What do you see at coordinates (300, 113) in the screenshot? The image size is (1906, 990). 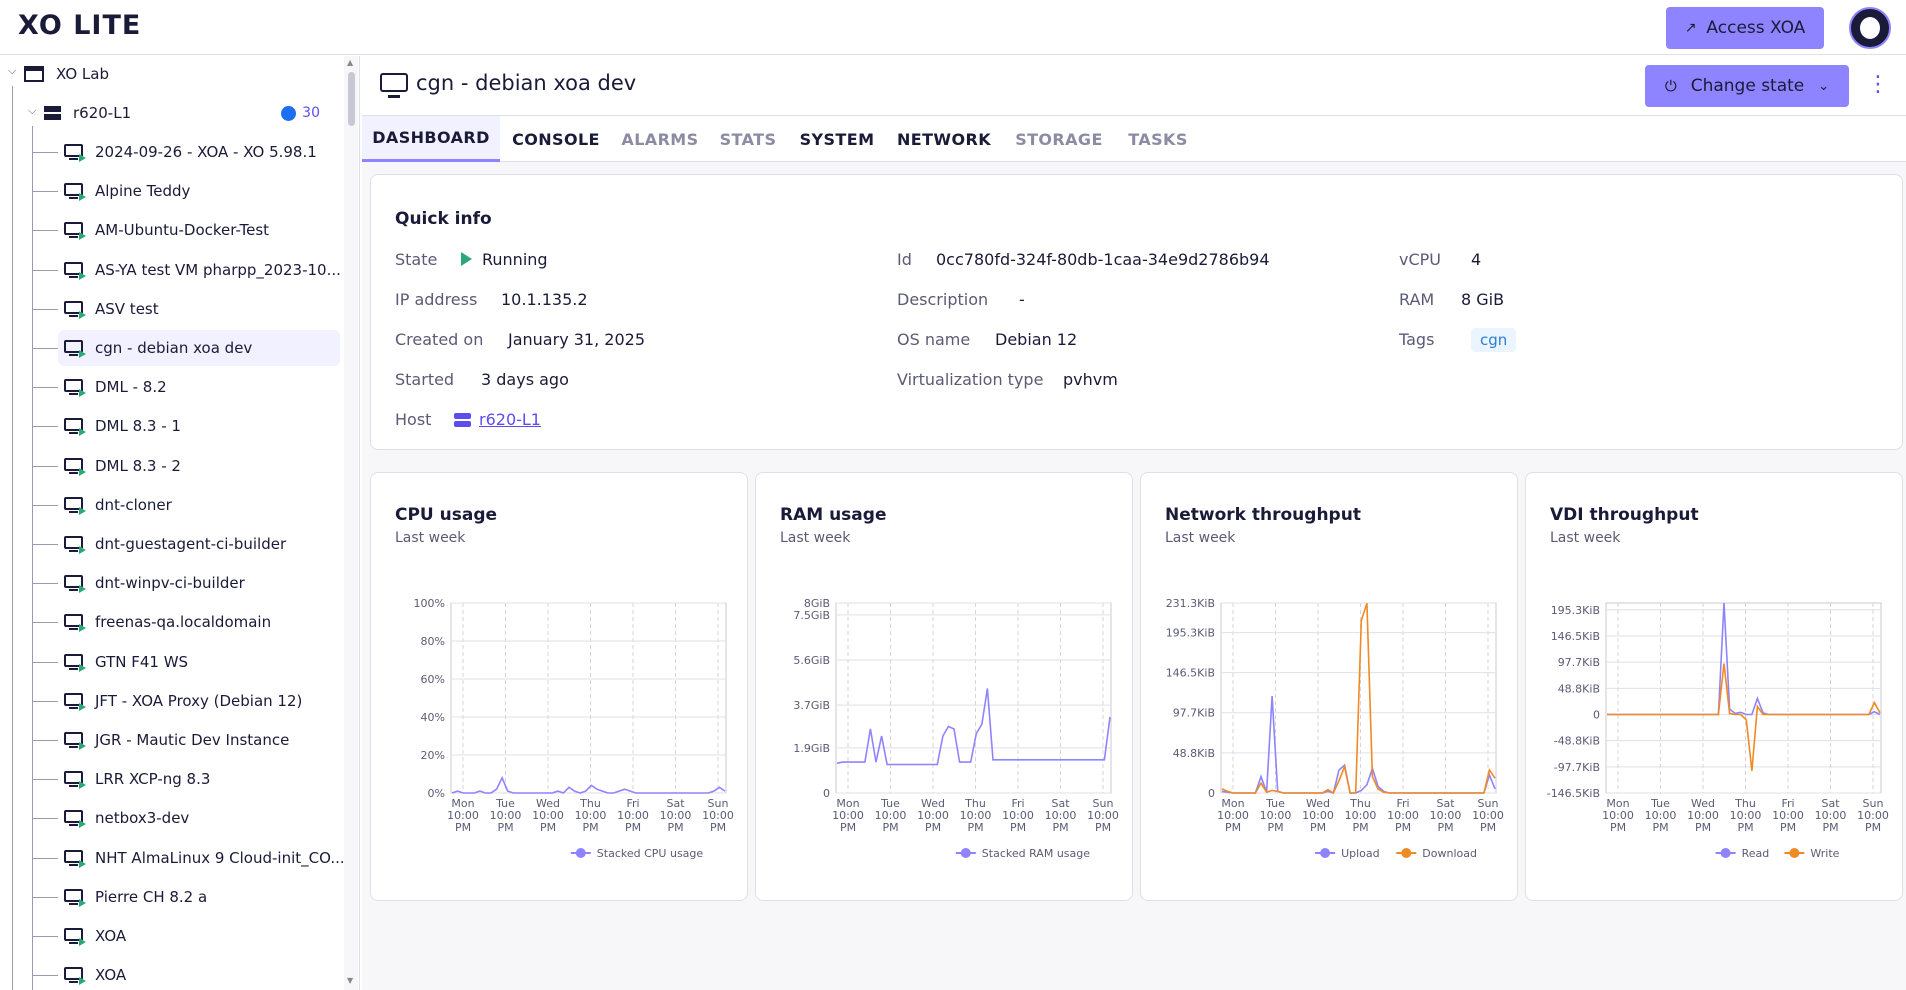 I see `host-vm-count-badge: 30` at bounding box center [300, 113].